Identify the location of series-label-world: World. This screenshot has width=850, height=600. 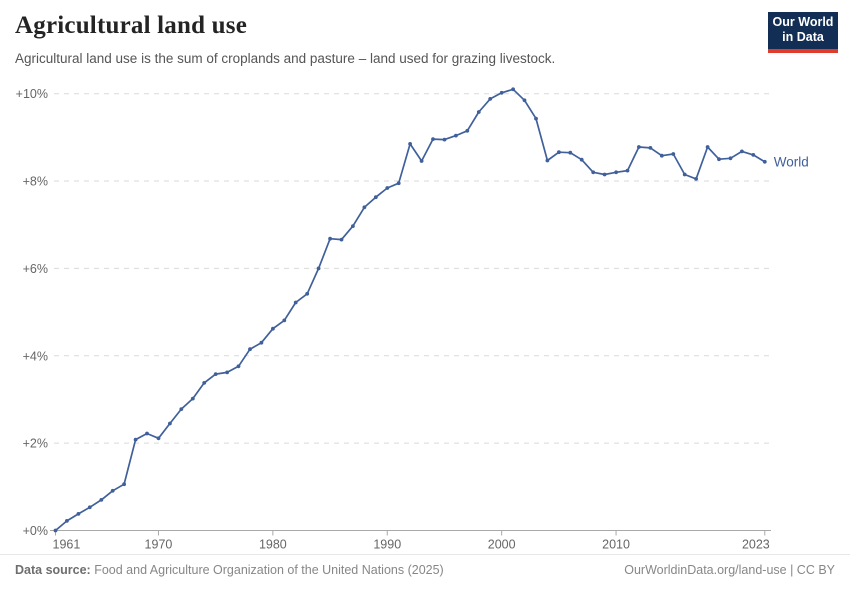
(791, 161).